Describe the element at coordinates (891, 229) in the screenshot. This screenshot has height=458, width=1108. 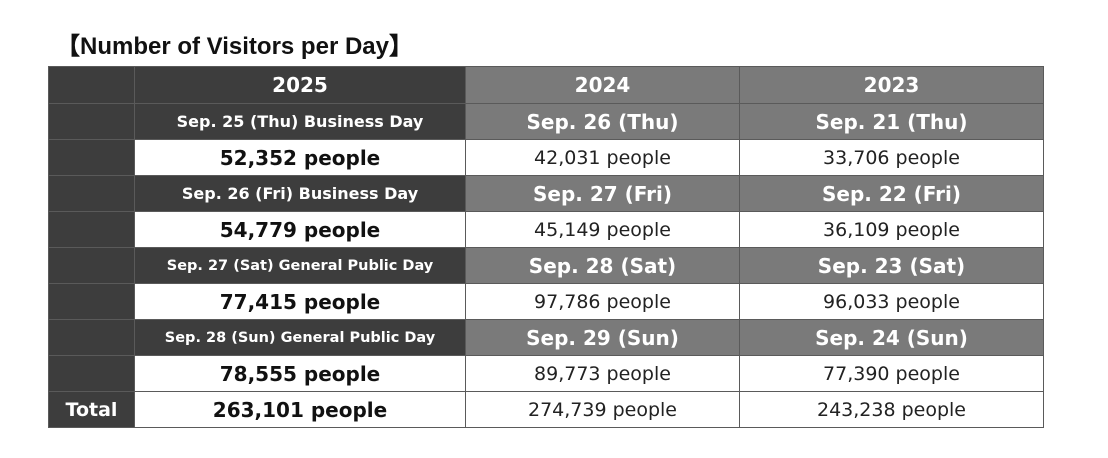
I see `value-cell-2023: 36,109 people` at that location.